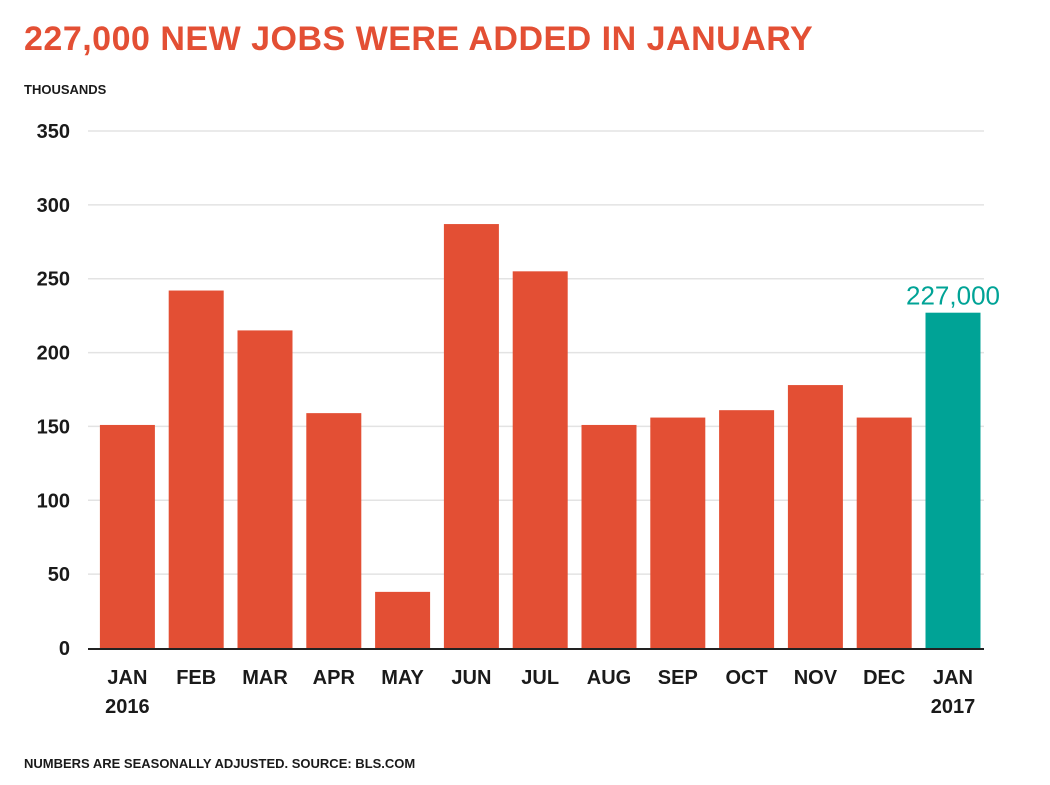  What do you see at coordinates (953, 707) in the screenshot?
I see `x-tick-label: 2017` at bounding box center [953, 707].